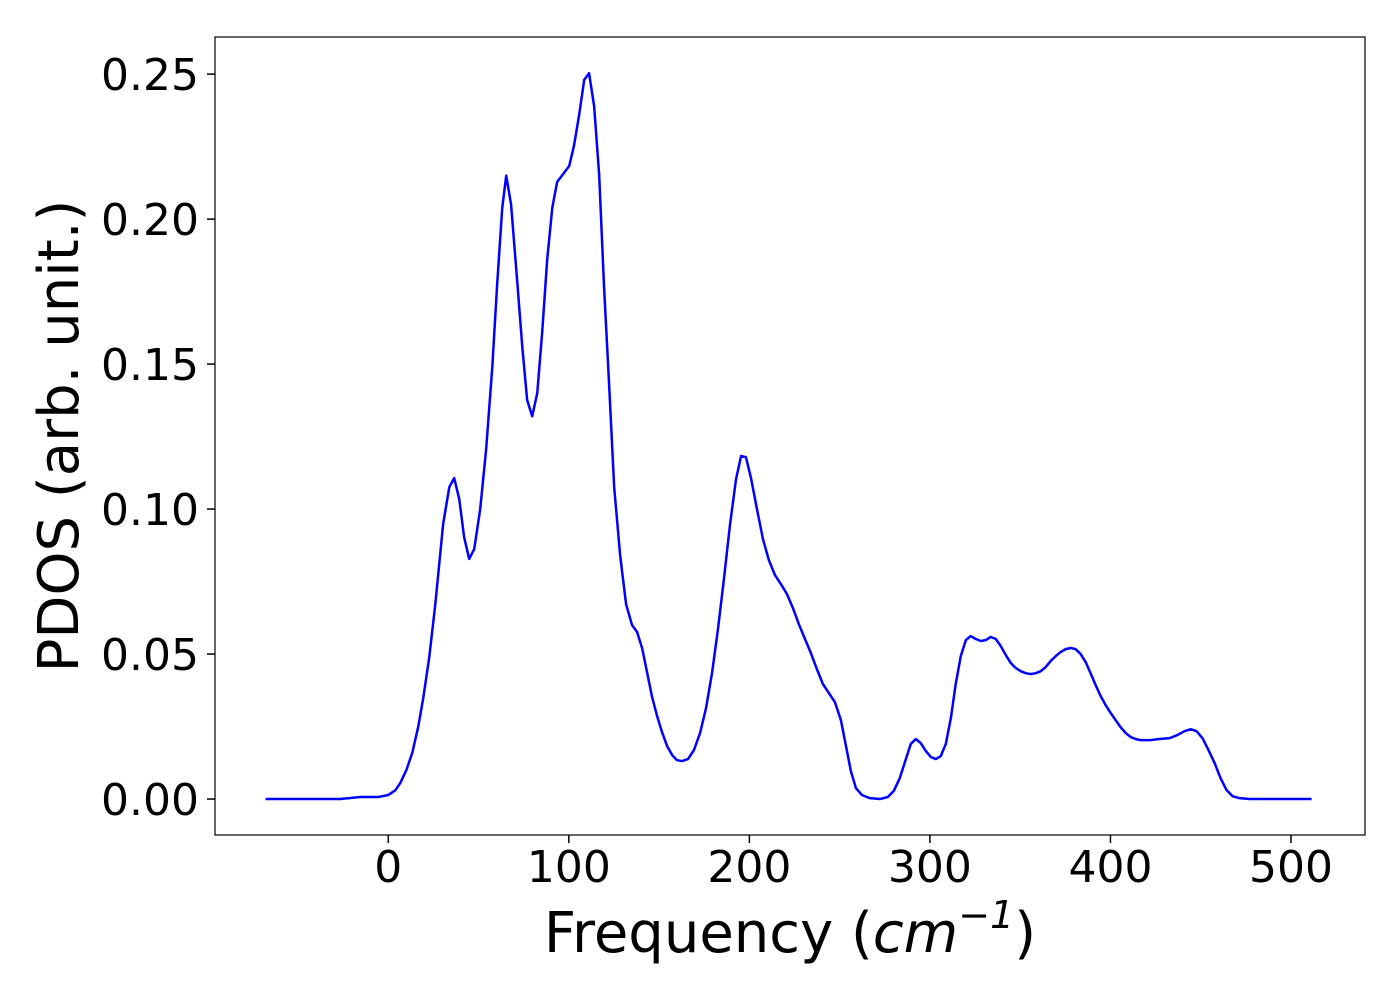 Image resolution: width=1400 pixels, height=1004 pixels. Describe the element at coordinates (749, 867) in the screenshot. I see `x-tick-label: 200` at that location.